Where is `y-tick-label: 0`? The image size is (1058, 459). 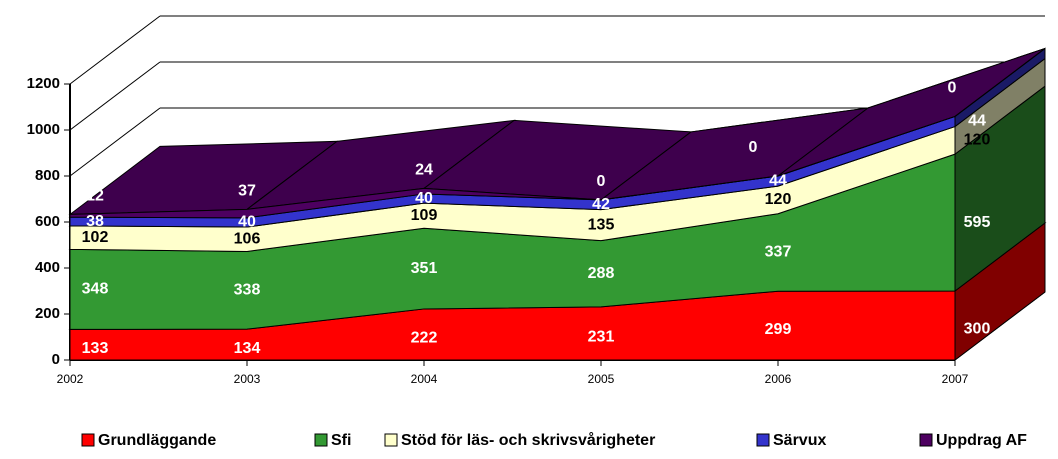 y-tick-label: 0 is located at coordinates (56, 359).